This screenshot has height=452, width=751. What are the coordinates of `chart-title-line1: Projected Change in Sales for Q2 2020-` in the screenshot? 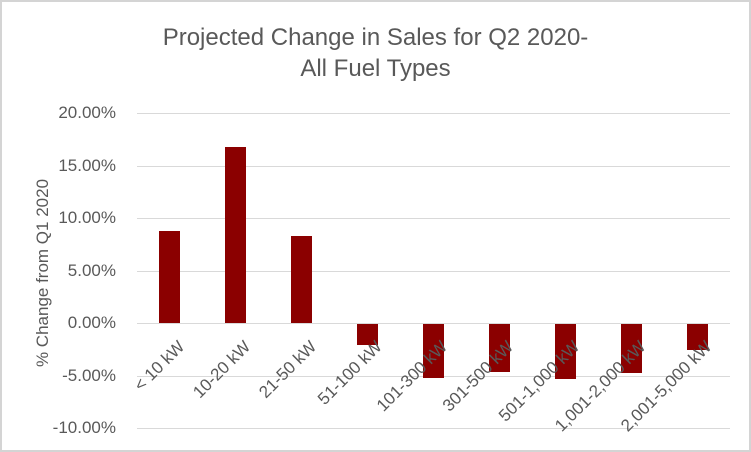 It's located at (375, 37).